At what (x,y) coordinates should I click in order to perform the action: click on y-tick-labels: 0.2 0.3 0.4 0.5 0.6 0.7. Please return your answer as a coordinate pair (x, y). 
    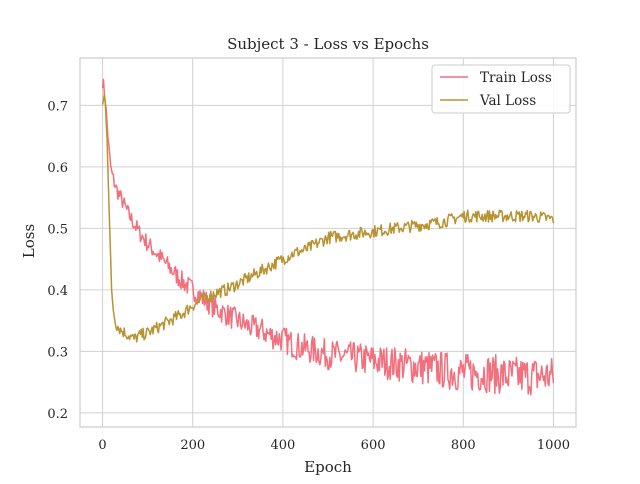
    Looking at the image, I should click on (57, 260).